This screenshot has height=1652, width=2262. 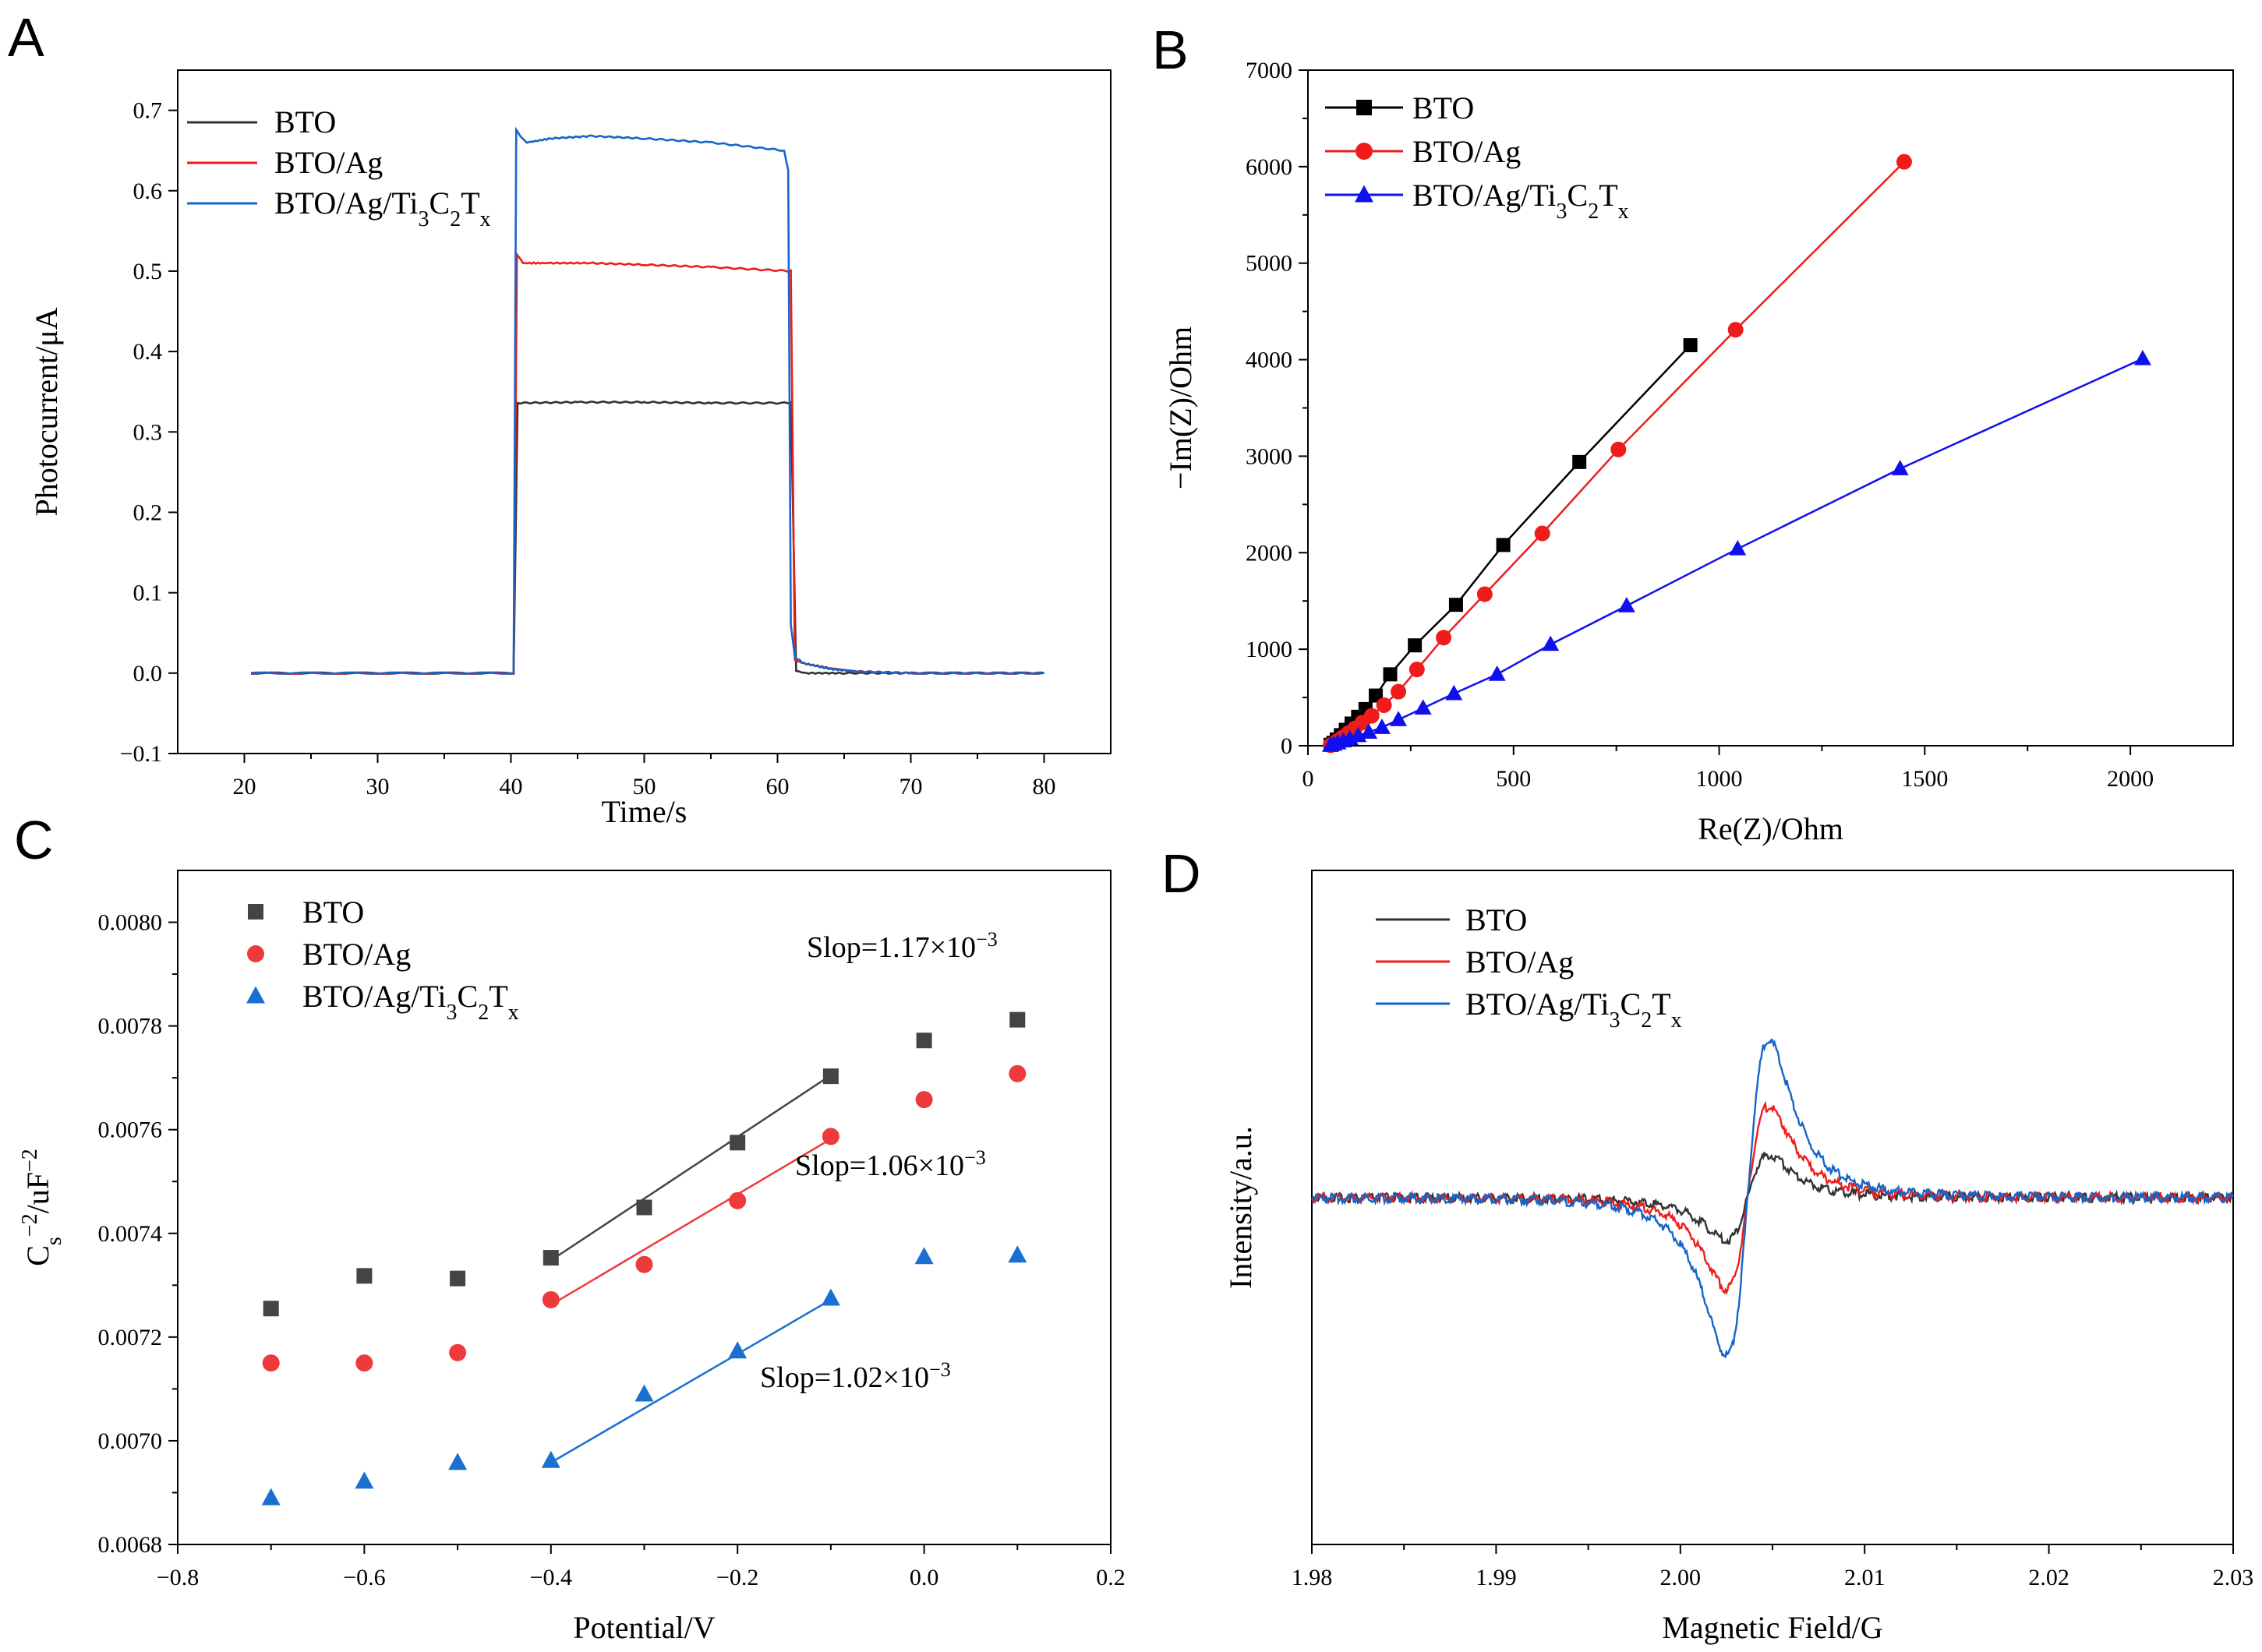 I want to click on legend-subscript: x, so click(x=1623, y=212).